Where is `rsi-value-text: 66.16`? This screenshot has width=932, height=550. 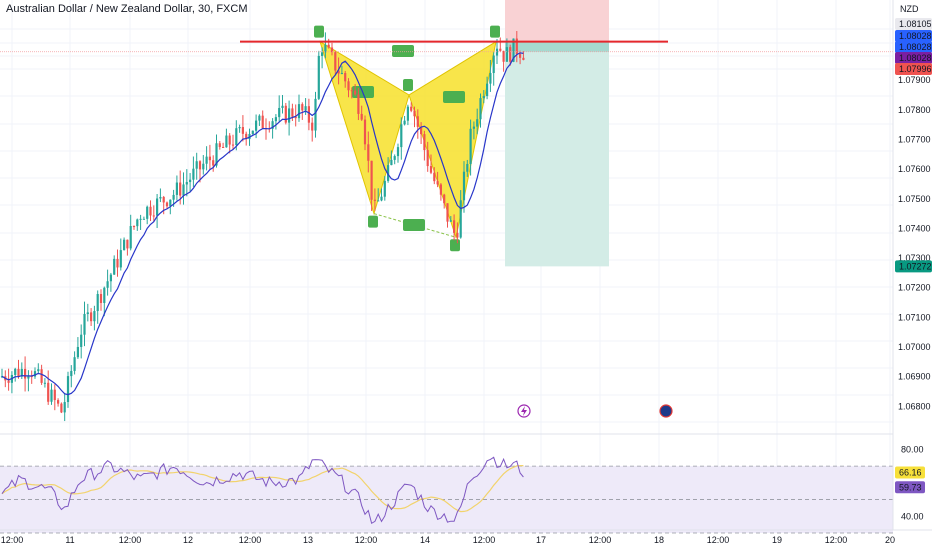 rsi-value-text: 66.16 is located at coordinates (910, 473).